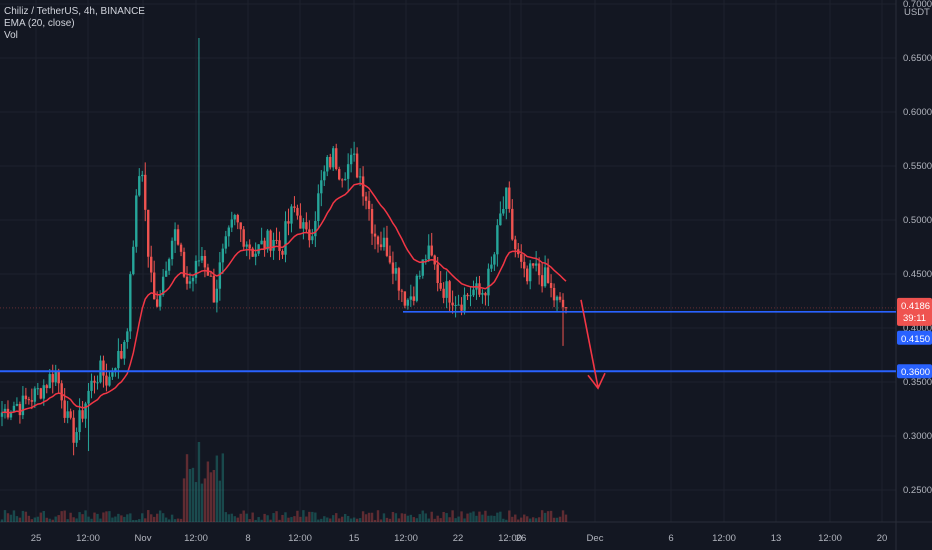 The width and height of the screenshot is (932, 550). Describe the element at coordinates (11, 35) in the screenshot. I see `volume-legend: Vol` at that location.